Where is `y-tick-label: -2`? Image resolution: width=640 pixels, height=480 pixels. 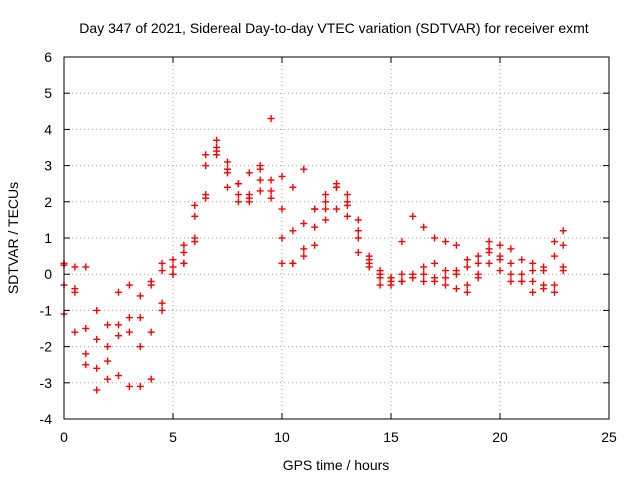 y-tick-label: -2 is located at coordinates (46, 347).